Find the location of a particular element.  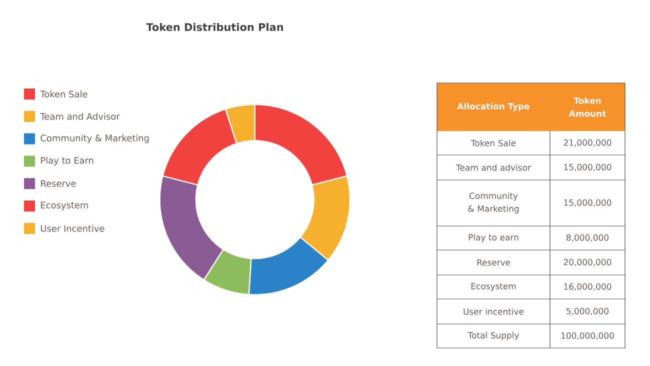

legend-label: Reserve is located at coordinates (58, 183).